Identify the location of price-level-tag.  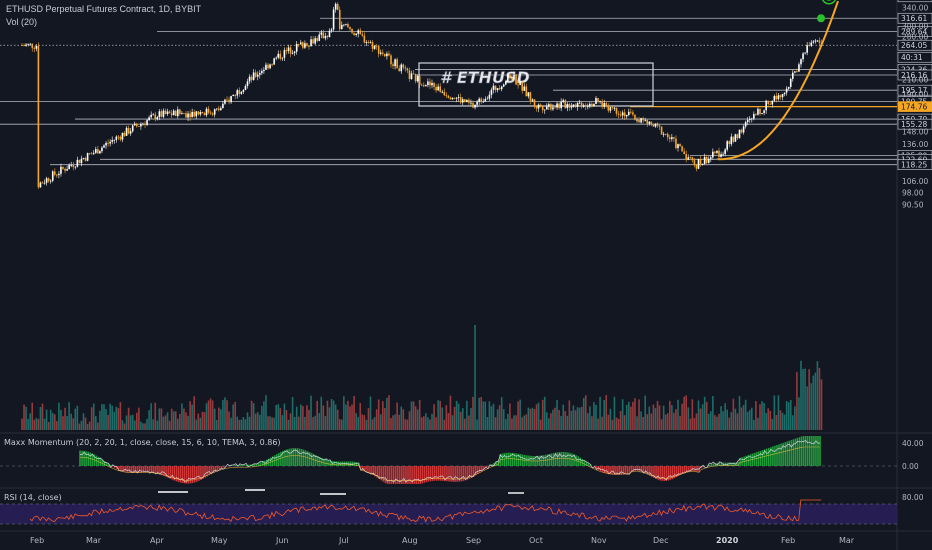
(914, 90).